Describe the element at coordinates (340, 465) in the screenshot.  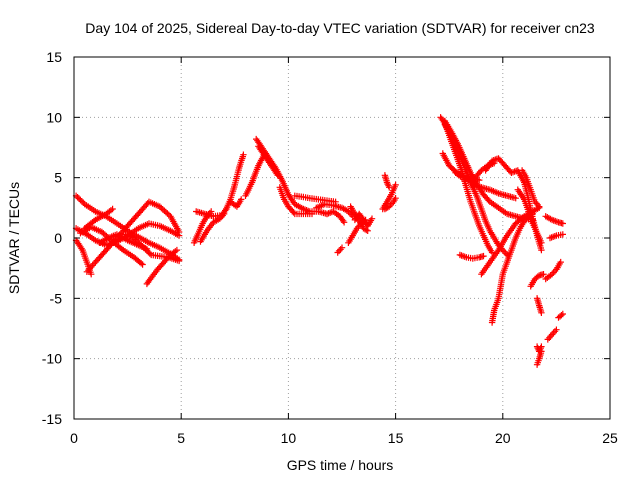
I see `x-axis-label: GPS time / hours` at that location.